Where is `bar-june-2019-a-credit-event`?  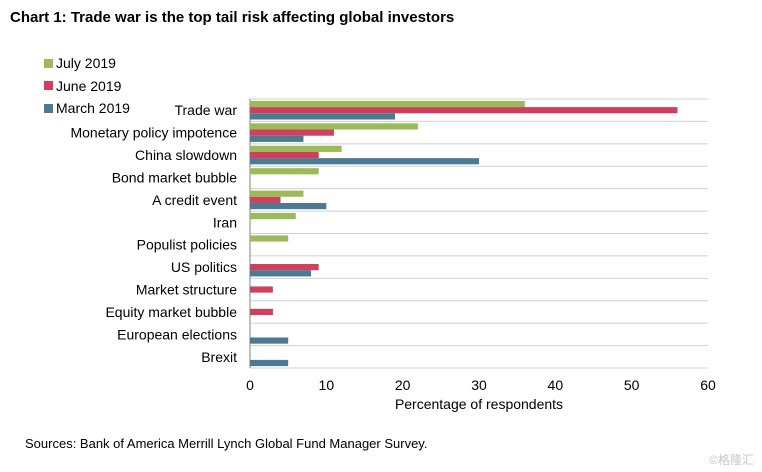 bar-june-2019-a-credit-event is located at coordinates (265, 199).